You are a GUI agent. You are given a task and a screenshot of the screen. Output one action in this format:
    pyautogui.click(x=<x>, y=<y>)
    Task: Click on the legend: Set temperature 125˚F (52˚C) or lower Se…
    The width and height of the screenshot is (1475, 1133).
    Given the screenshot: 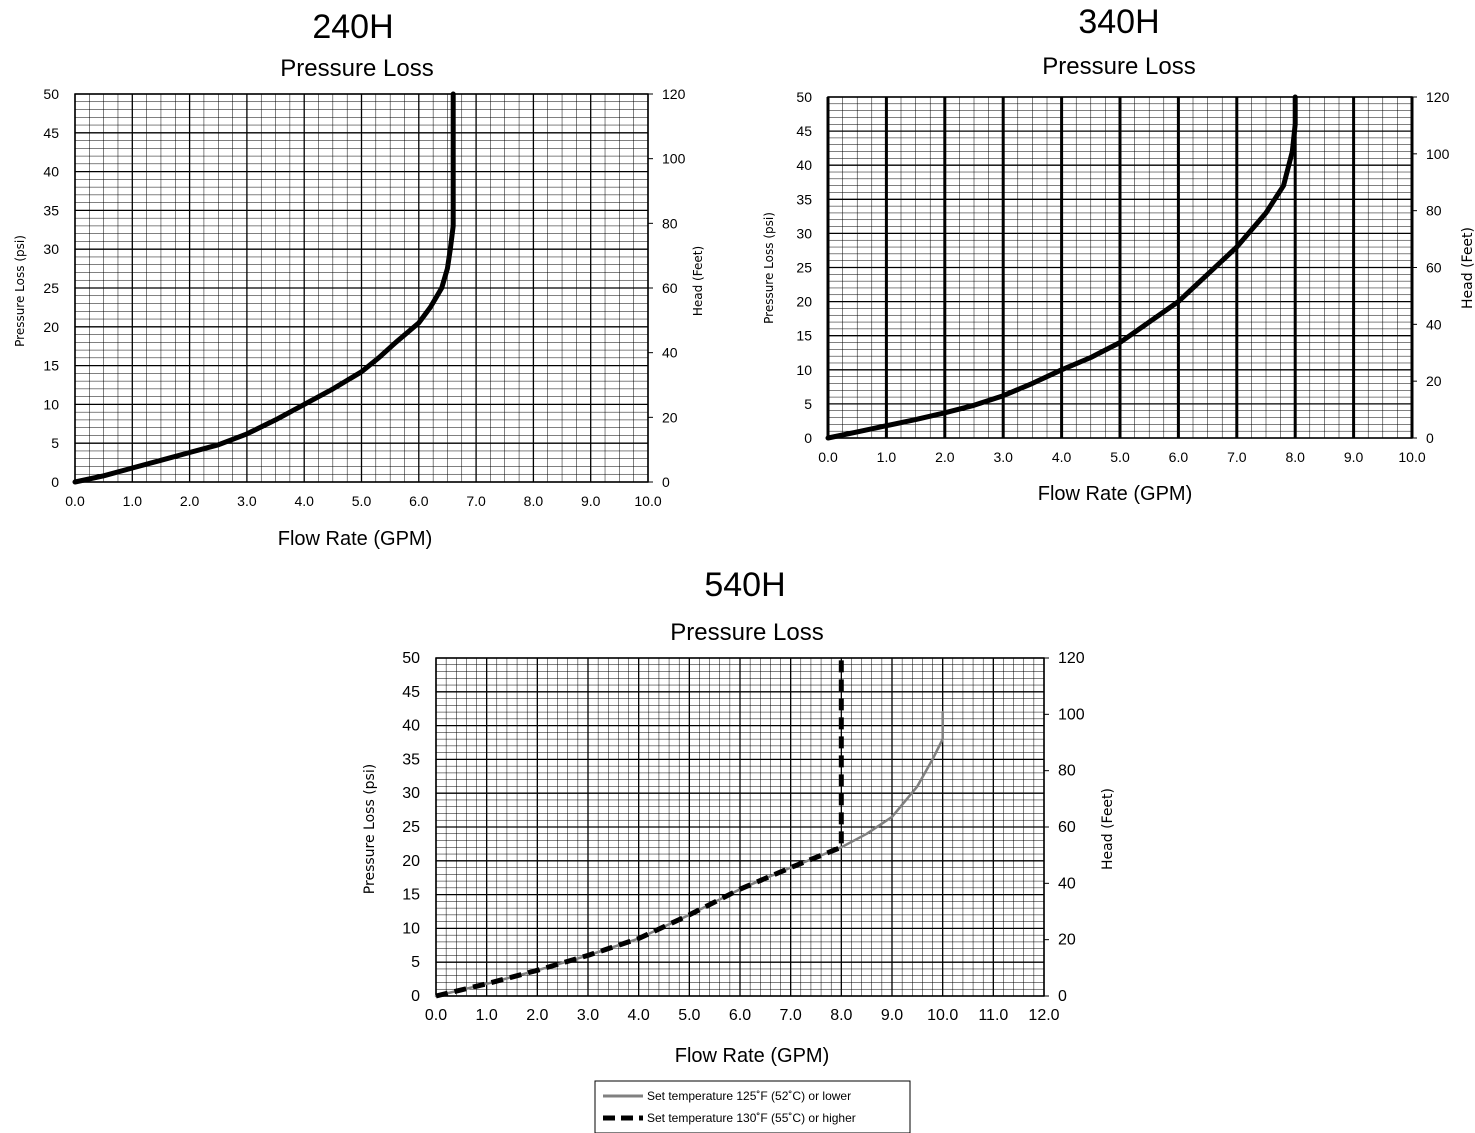 What is the action you would take?
    pyautogui.click(x=752, y=1106)
    